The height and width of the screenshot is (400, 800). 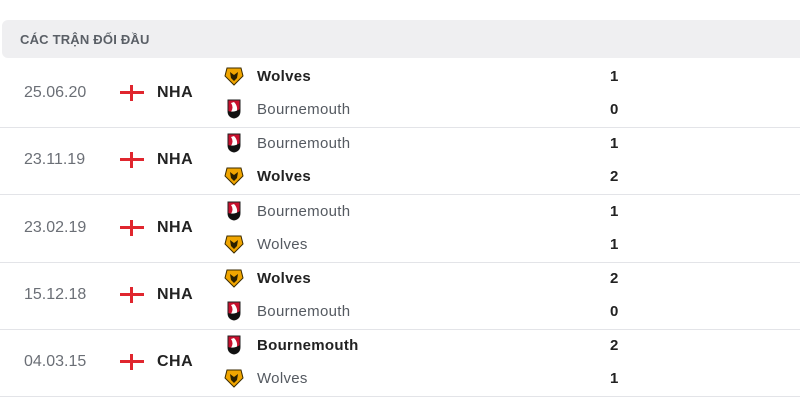 I want to click on score-away: 2, so click(x=614, y=177).